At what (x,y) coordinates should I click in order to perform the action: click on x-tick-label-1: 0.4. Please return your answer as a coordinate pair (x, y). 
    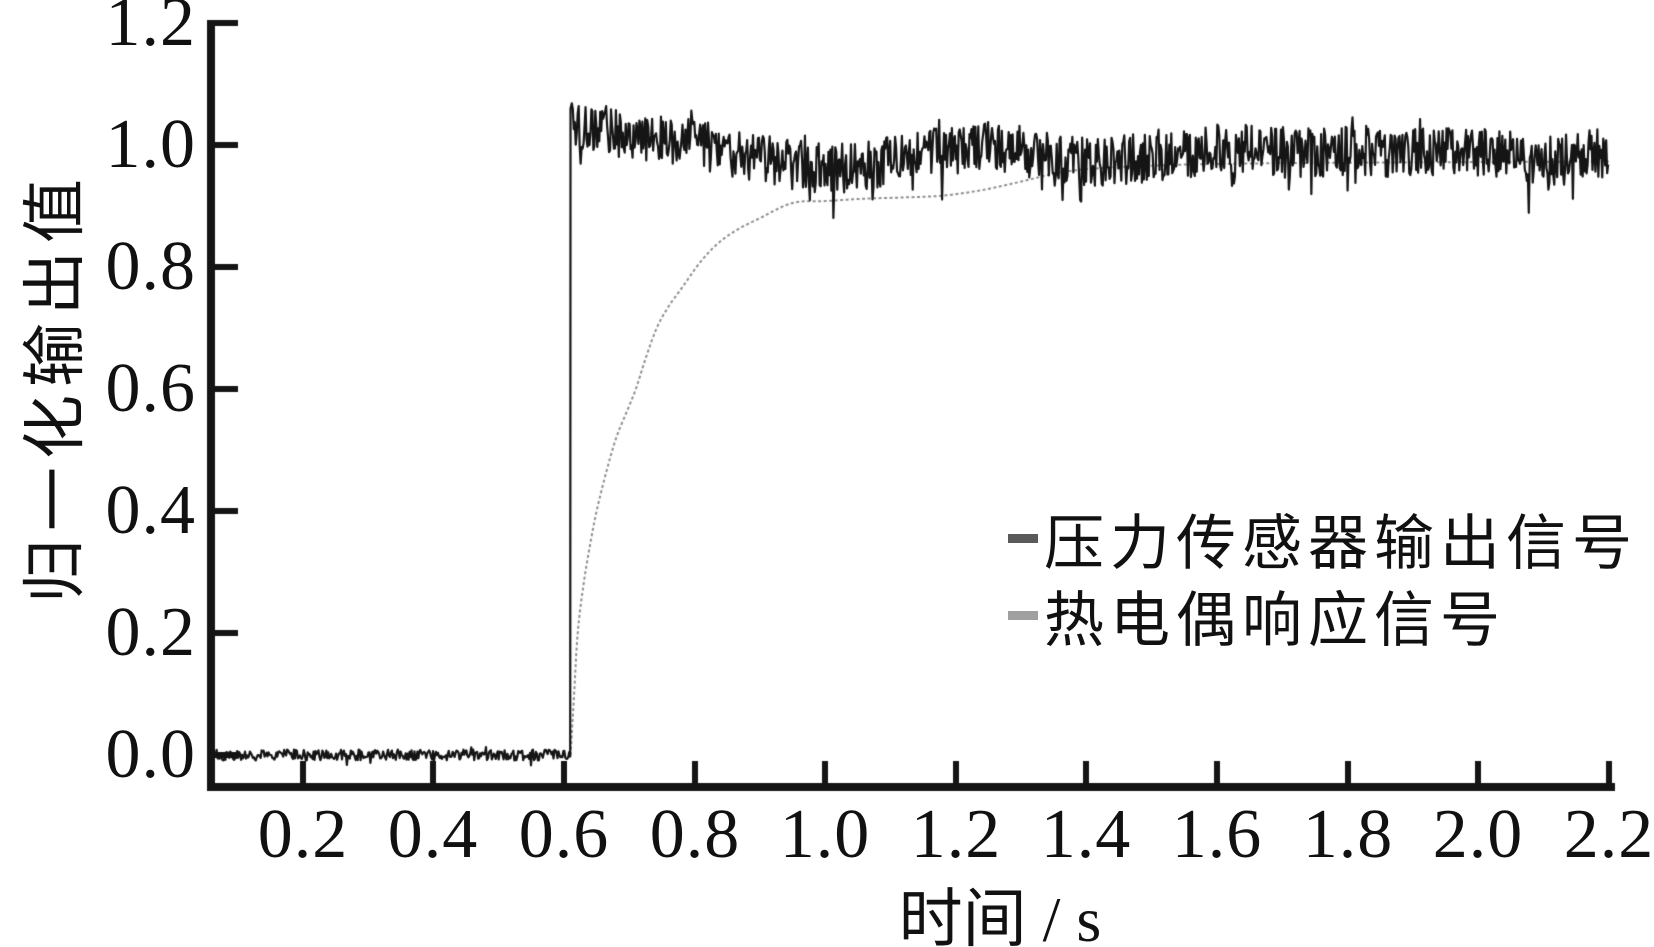
    Looking at the image, I should click on (433, 834).